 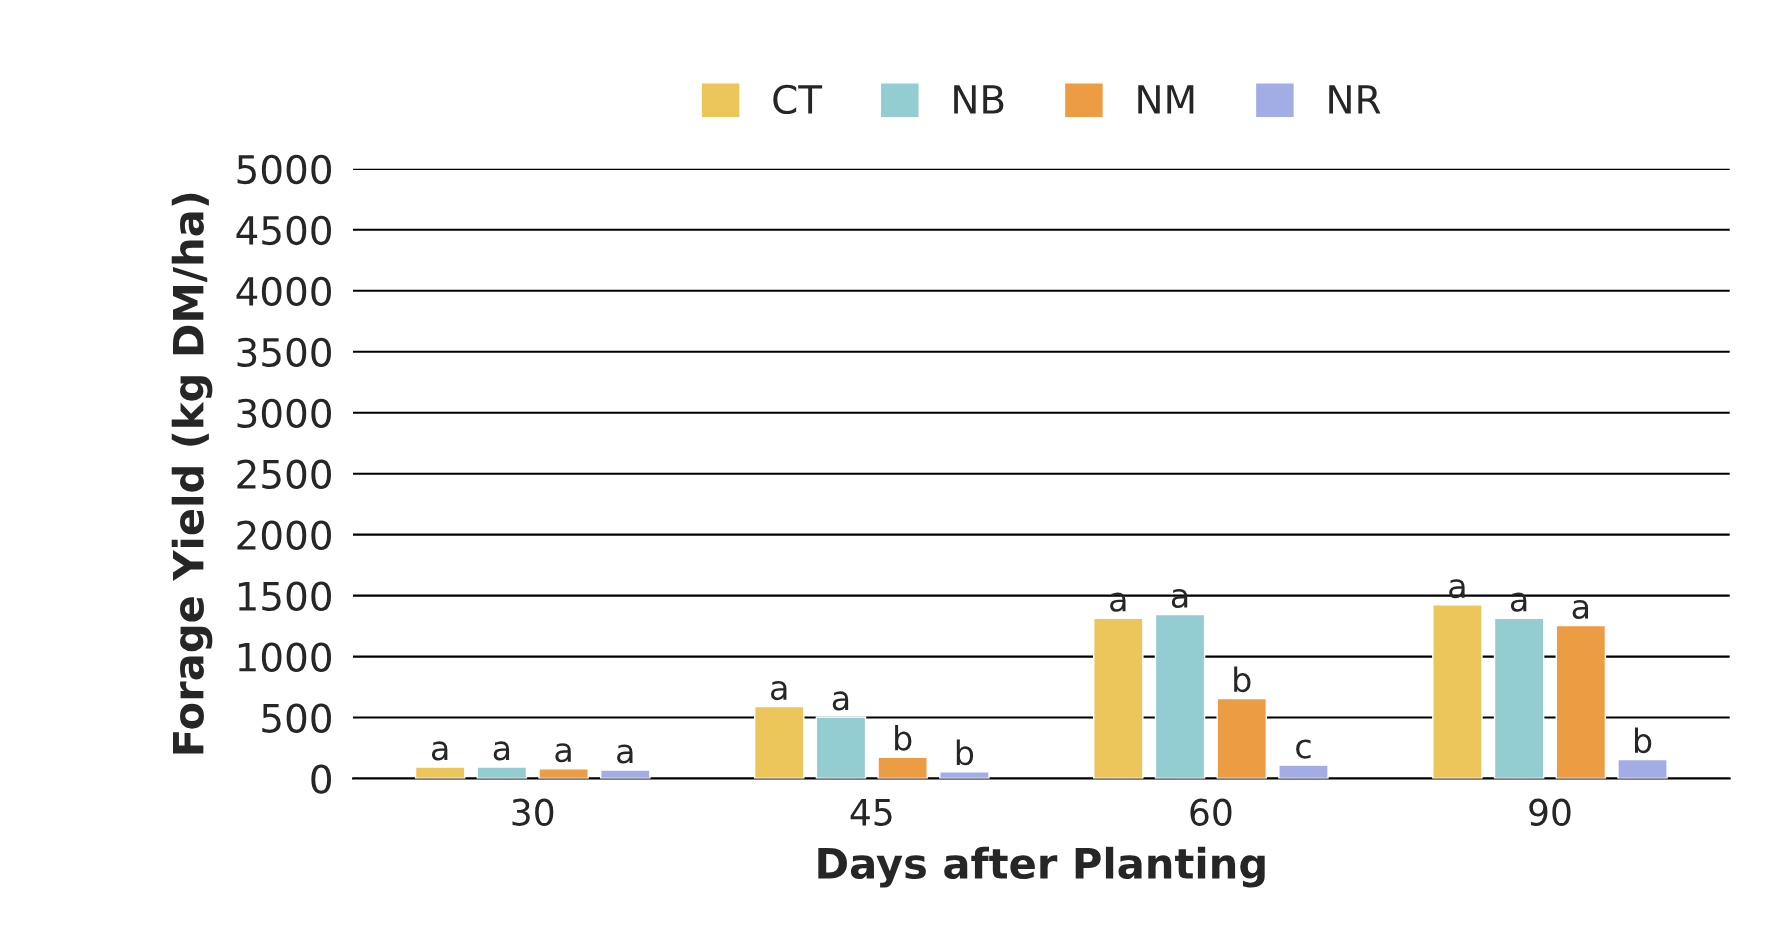 I want to click on y-tick-label: 5000, so click(x=284, y=169).